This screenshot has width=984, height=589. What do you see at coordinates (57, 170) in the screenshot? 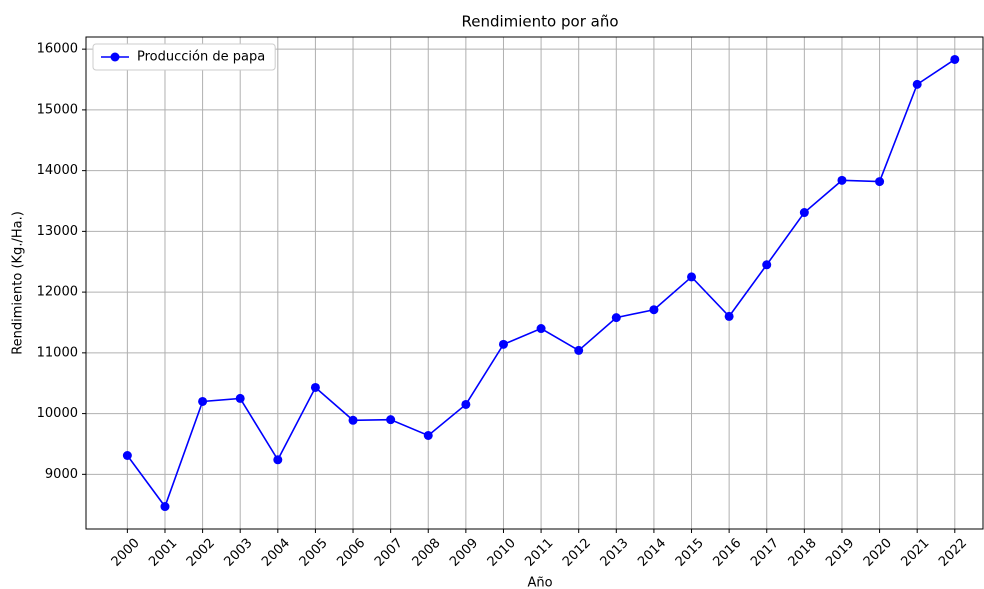
I see `y-tick-label: 14000` at bounding box center [57, 170].